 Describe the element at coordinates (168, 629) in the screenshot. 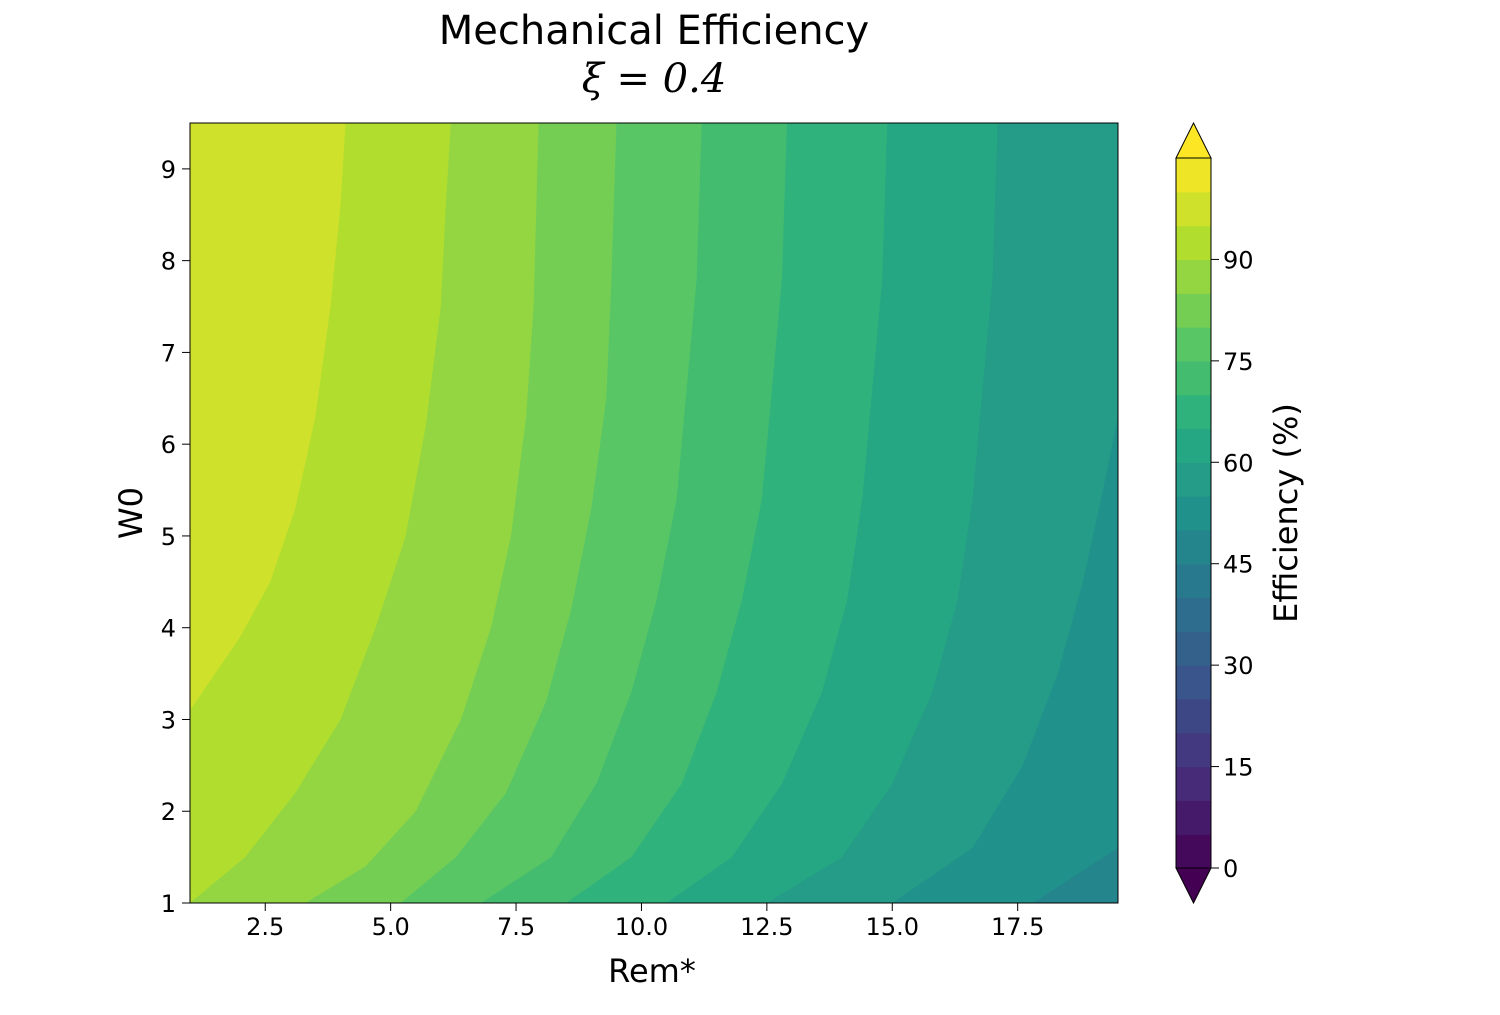

I see `y-tick-label: 4` at that location.